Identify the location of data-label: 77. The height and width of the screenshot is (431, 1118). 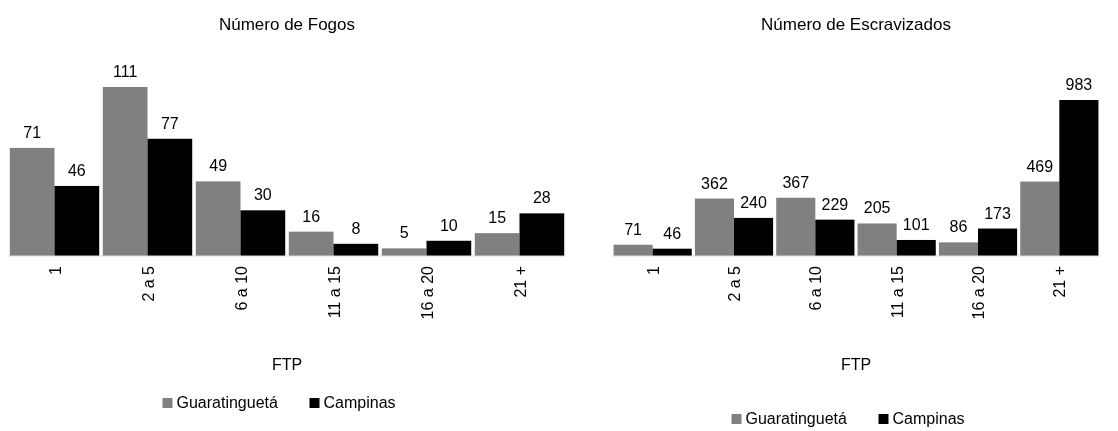
(169, 123).